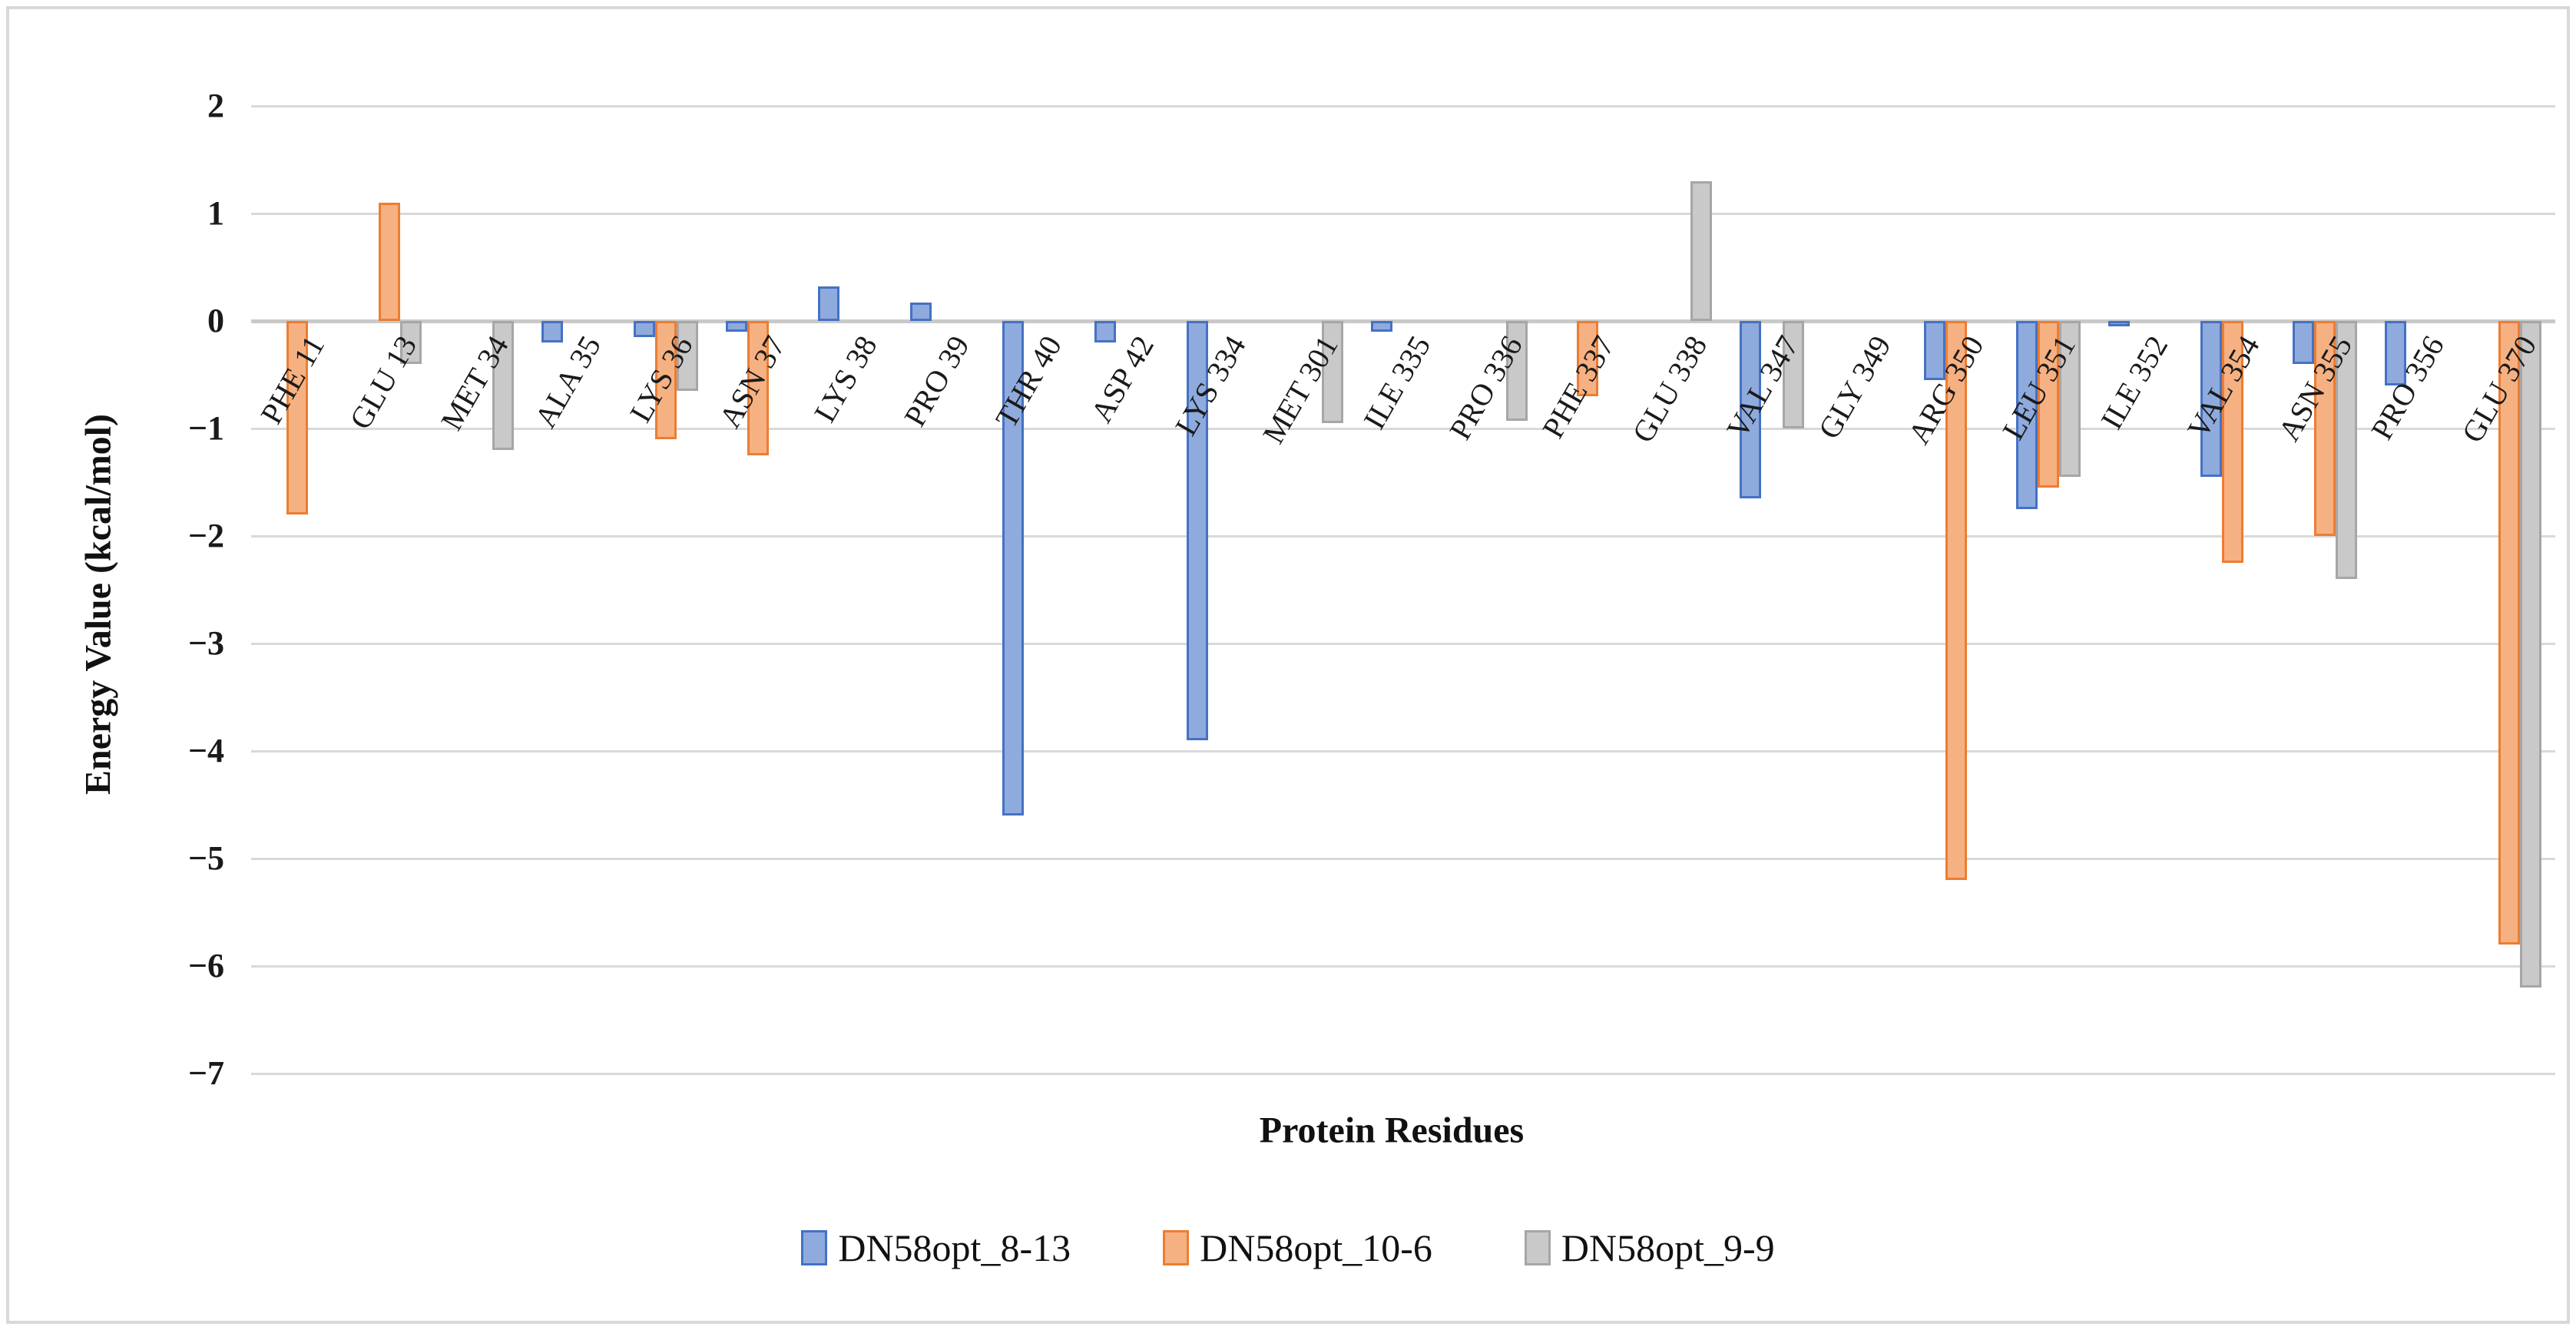  What do you see at coordinates (215, 213) in the screenshot?
I see `y-tick-label: 1` at bounding box center [215, 213].